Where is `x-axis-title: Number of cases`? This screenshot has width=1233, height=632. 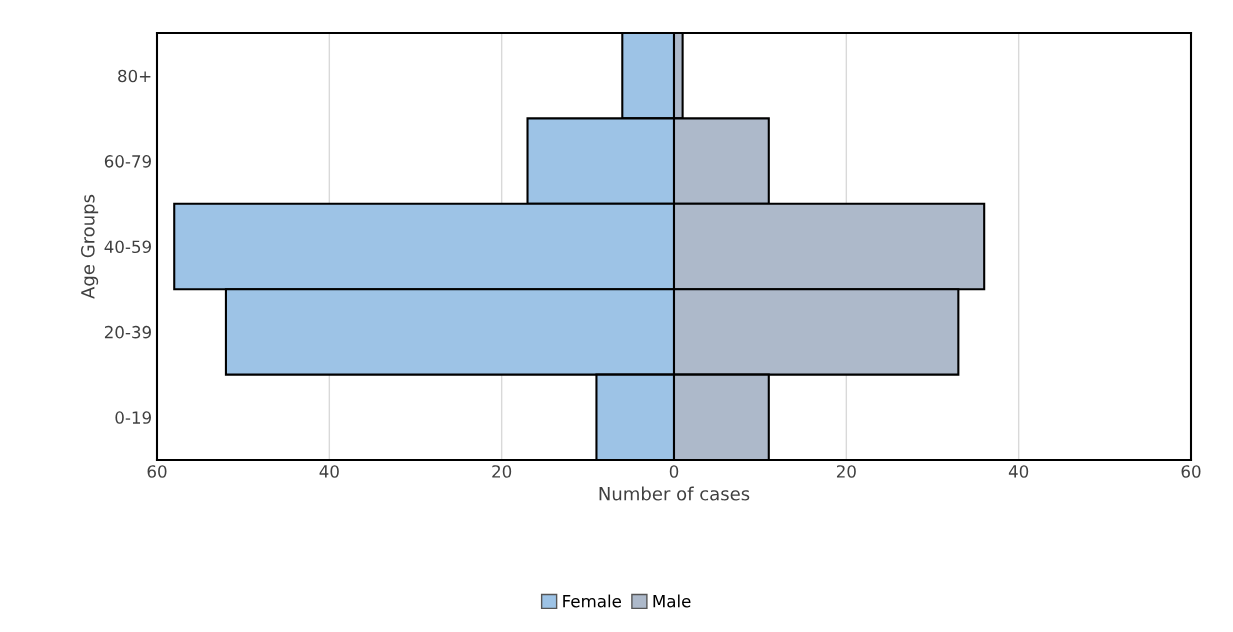 x-axis-title: Number of cases is located at coordinates (674, 493).